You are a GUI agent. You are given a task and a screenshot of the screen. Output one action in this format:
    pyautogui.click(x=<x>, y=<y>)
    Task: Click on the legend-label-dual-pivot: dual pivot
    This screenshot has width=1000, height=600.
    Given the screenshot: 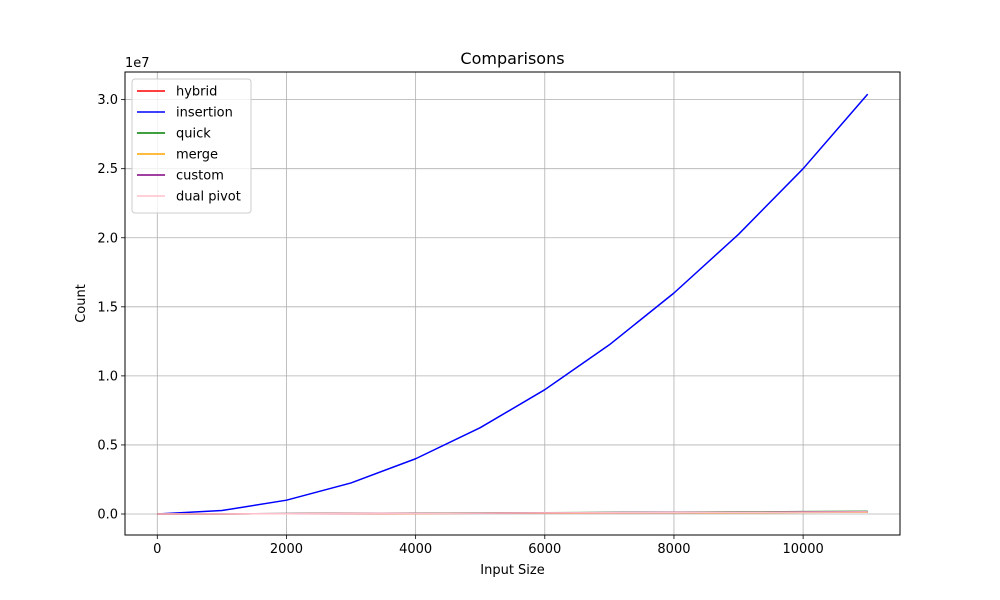 What is the action you would take?
    pyautogui.click(x=208, y=197)
    